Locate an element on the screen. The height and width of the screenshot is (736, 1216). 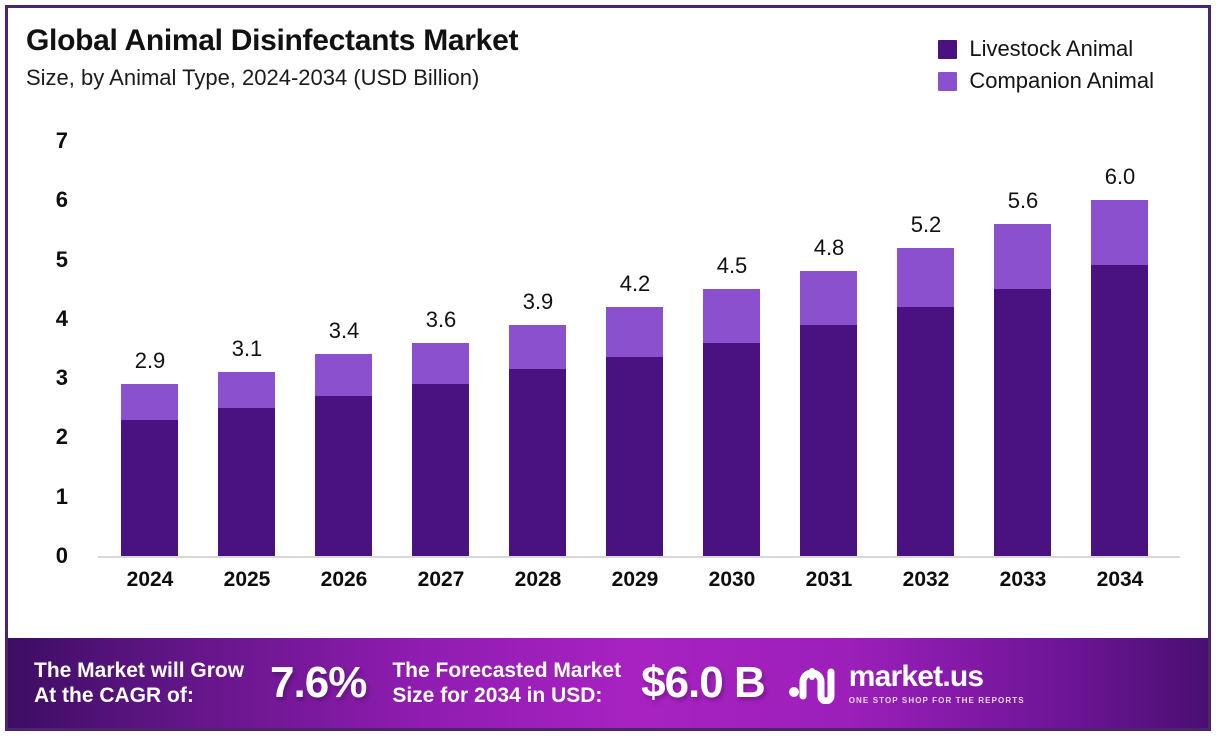
chart-bar-group: 5.2 2032 is located at coordinates (925, 310).